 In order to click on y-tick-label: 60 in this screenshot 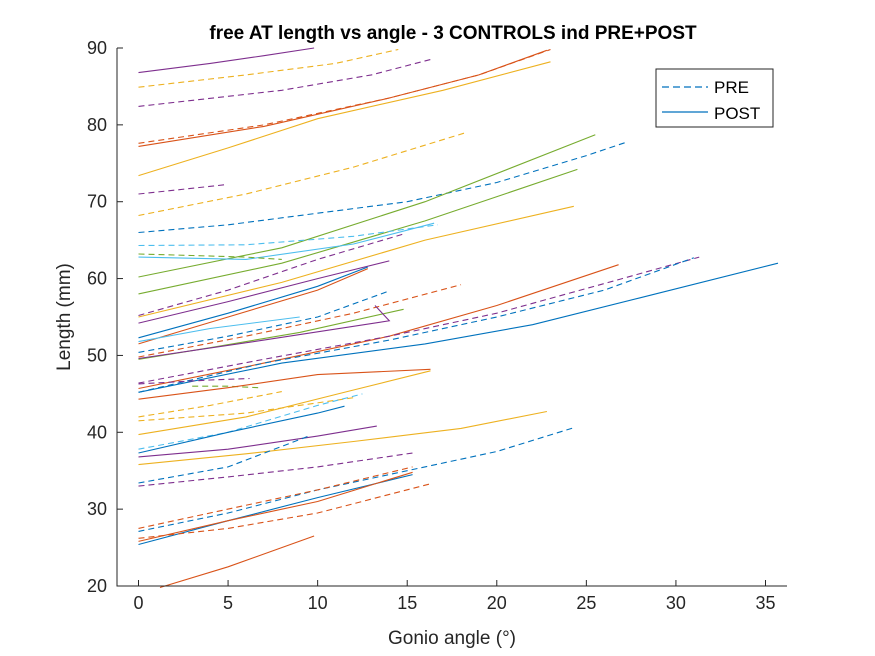, I will do `click(97, 279)`.